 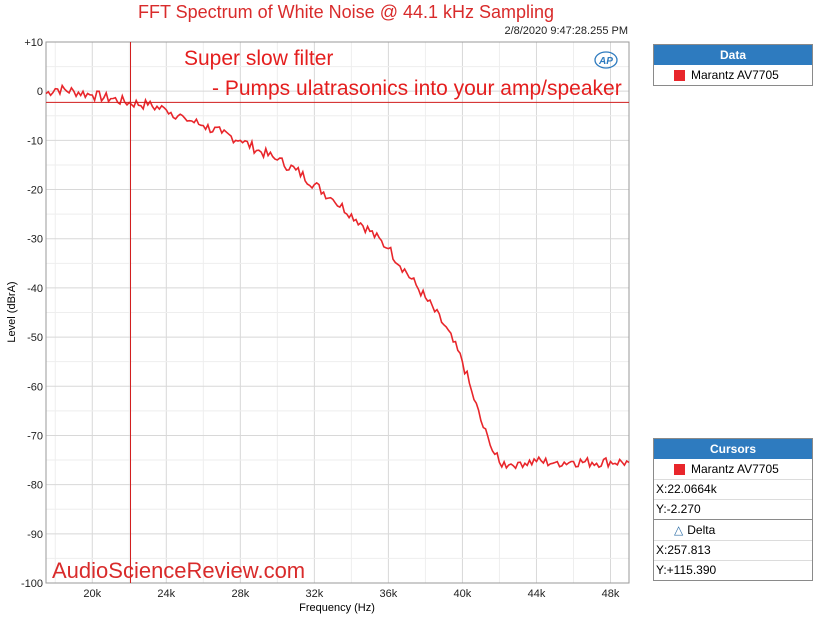 What do you see at coordinates (35, 338) in the screenshot?
I see `y-tick-label: -50` at bounding box center [35, 338].